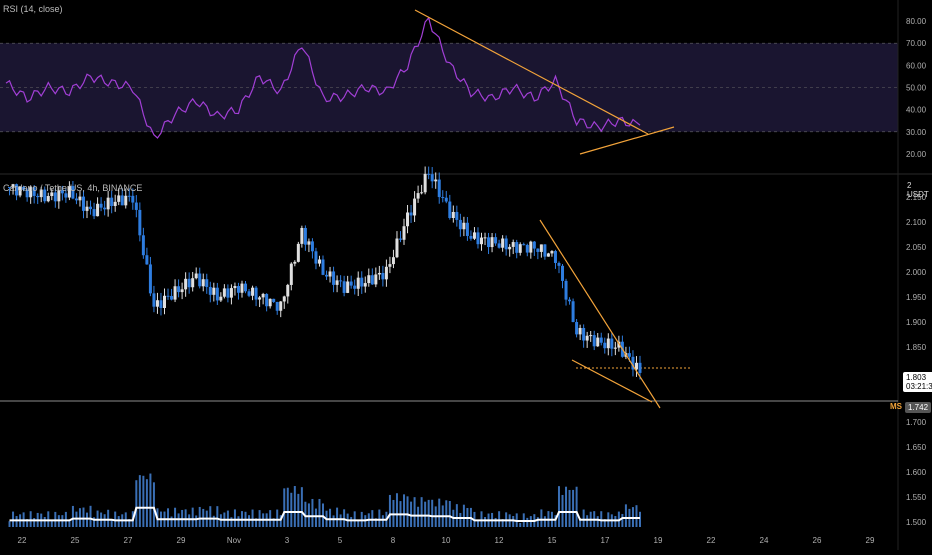 This screenshot has height=555, width=932. Describe the element at coordinates (531, 72) in the screenshot. I see `rsi-trendline-upper` at that location.